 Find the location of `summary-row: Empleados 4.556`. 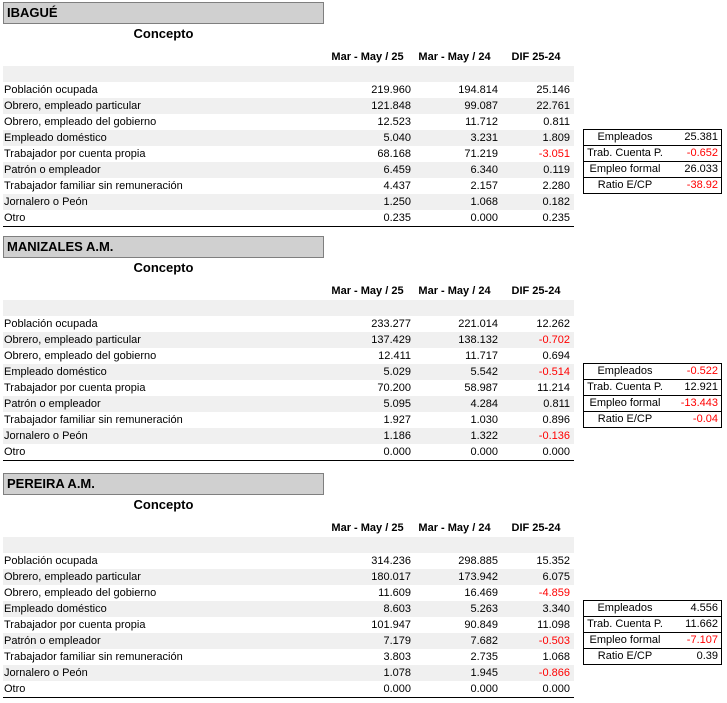

summary-row: Empleados 4.556 is located at coordinates (652, 608).